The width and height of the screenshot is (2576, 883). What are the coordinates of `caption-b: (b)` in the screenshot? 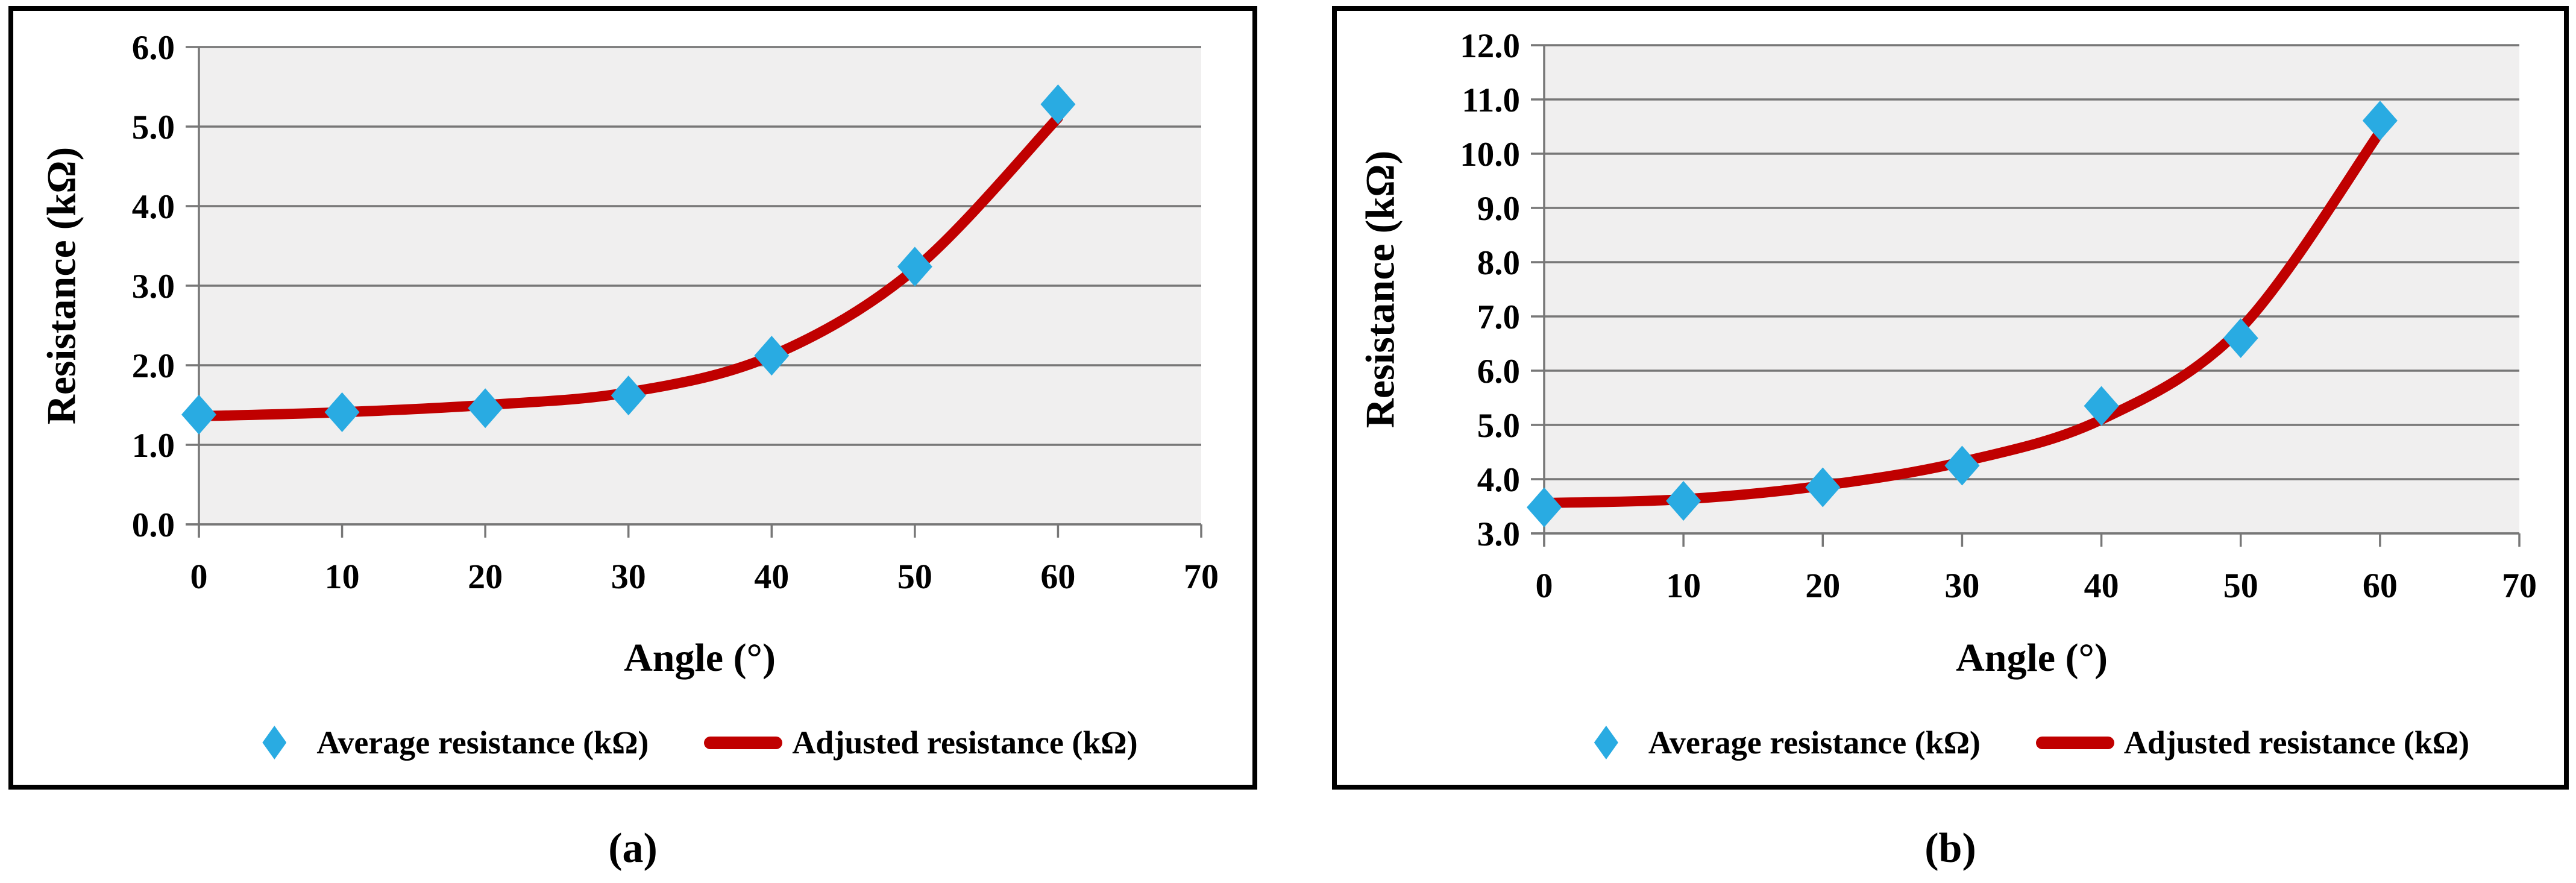 It's located at (1950, 848).